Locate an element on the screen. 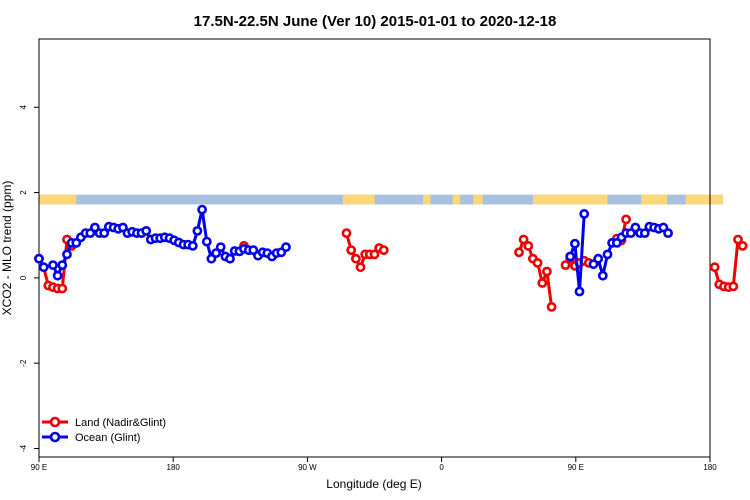  land-ocean-strip is located at coordinates (381, 199).